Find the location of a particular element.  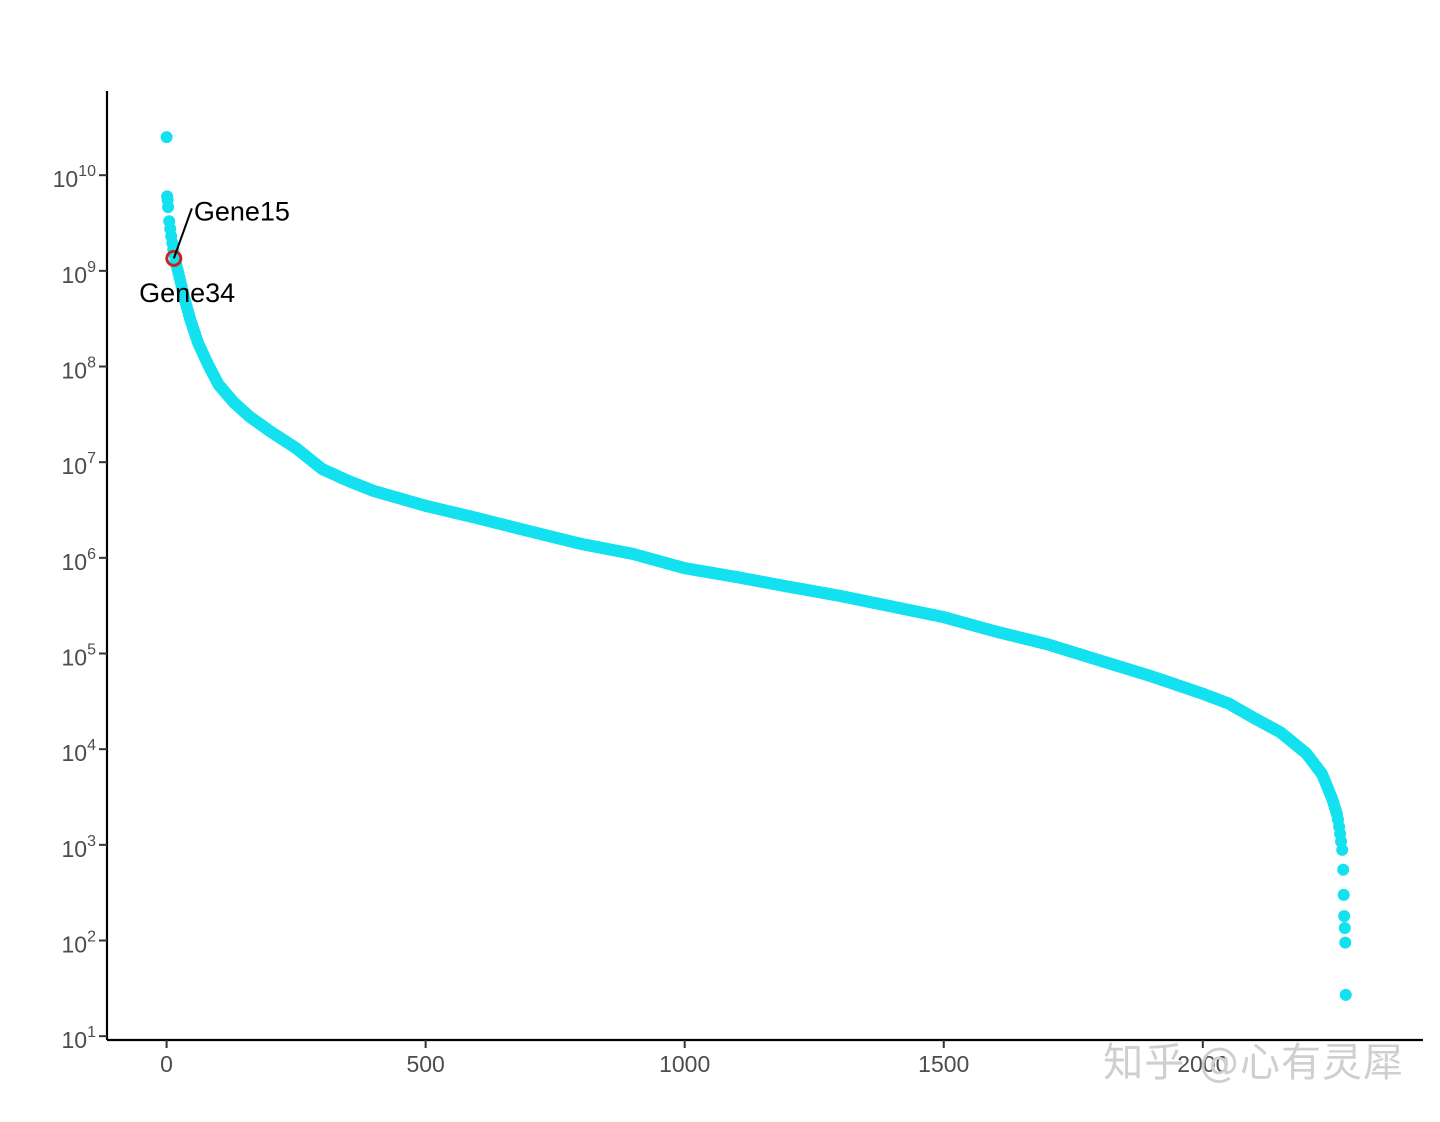

y-tick-label: 10² is located at coordinates (79, 943).